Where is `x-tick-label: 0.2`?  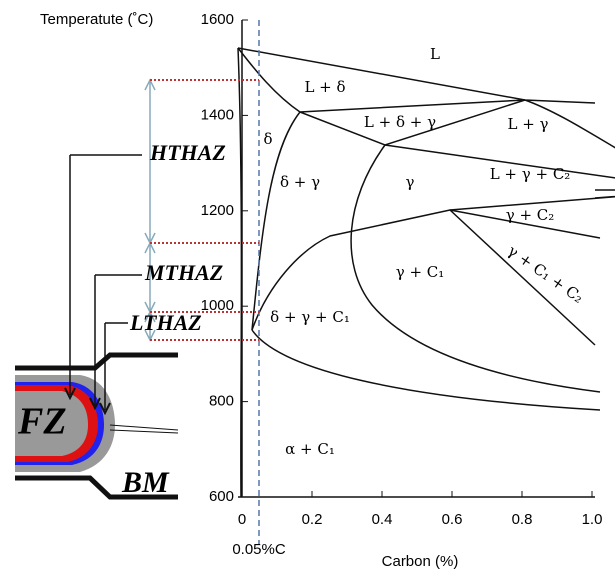 x-tick-label: 0.2 is located at coordinates (312, 519).